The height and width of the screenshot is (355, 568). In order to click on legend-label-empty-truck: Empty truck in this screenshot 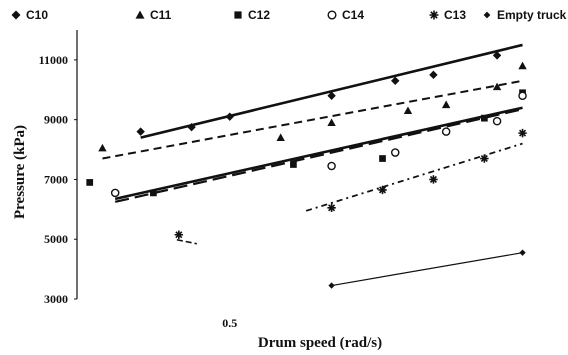, I will do `click(532, 15)`.